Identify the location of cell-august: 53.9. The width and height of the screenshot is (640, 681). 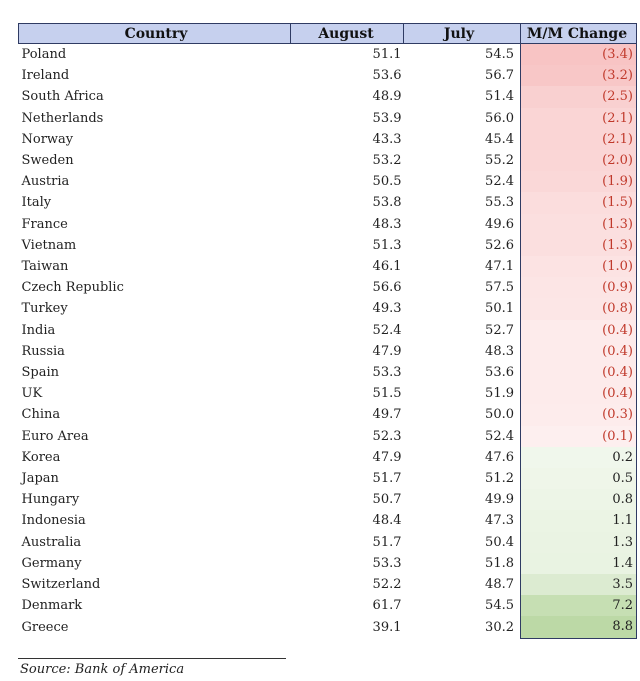
(387, 118).